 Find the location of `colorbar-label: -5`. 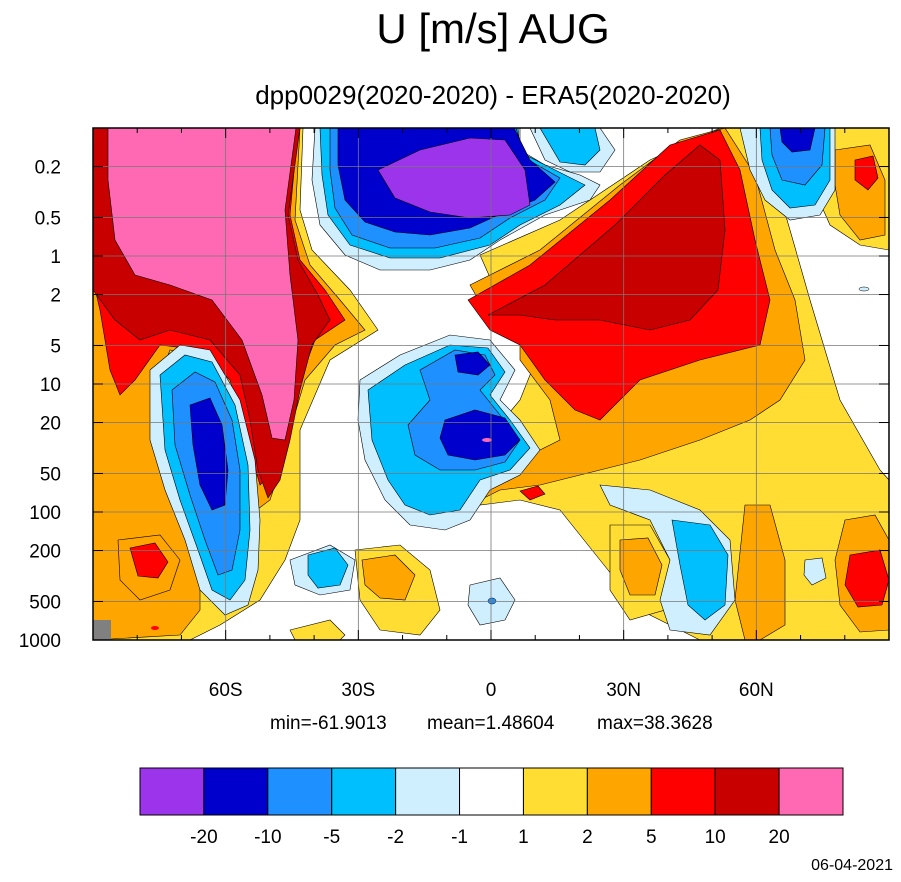

colorbar-label: -5 is located at coordinates (331, 837).